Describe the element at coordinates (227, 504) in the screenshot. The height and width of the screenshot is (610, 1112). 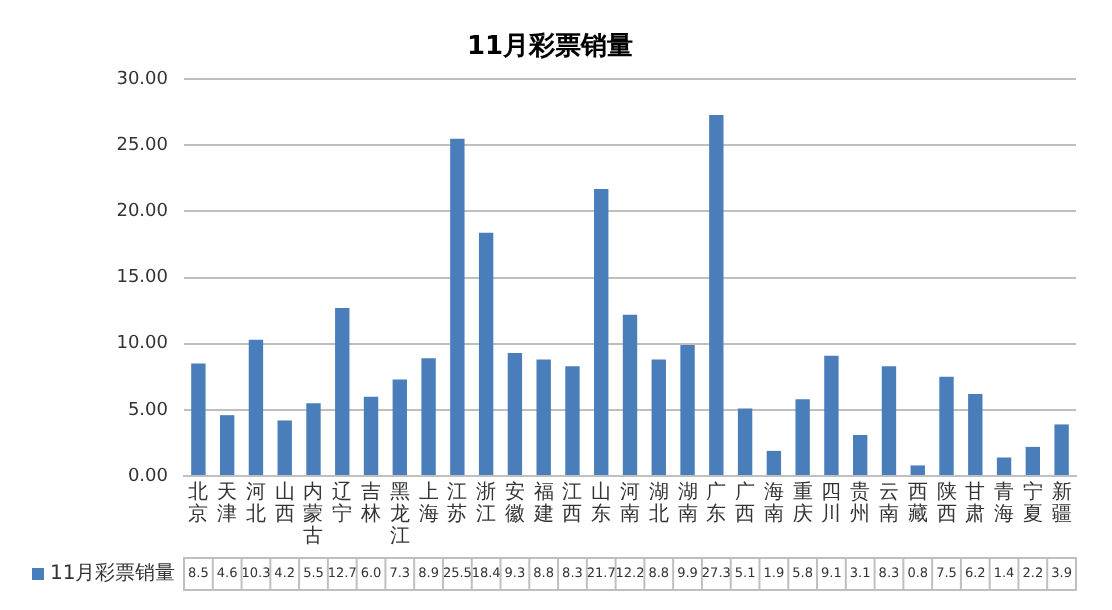
I see `x-tick-label: 天津` at that location.